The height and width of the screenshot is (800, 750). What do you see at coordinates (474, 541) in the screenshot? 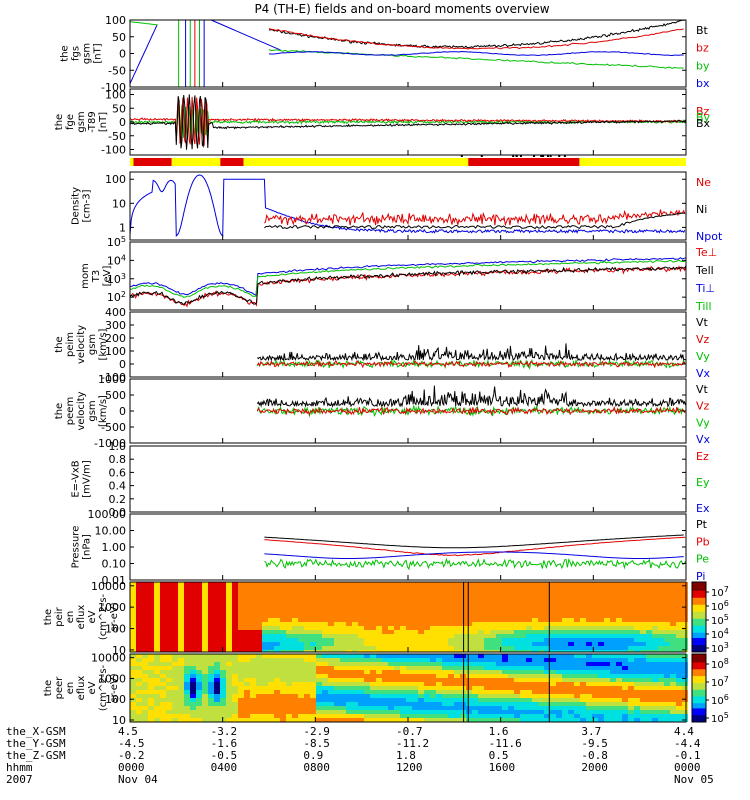
I see `series-pt` at bounding box center [474, 541].